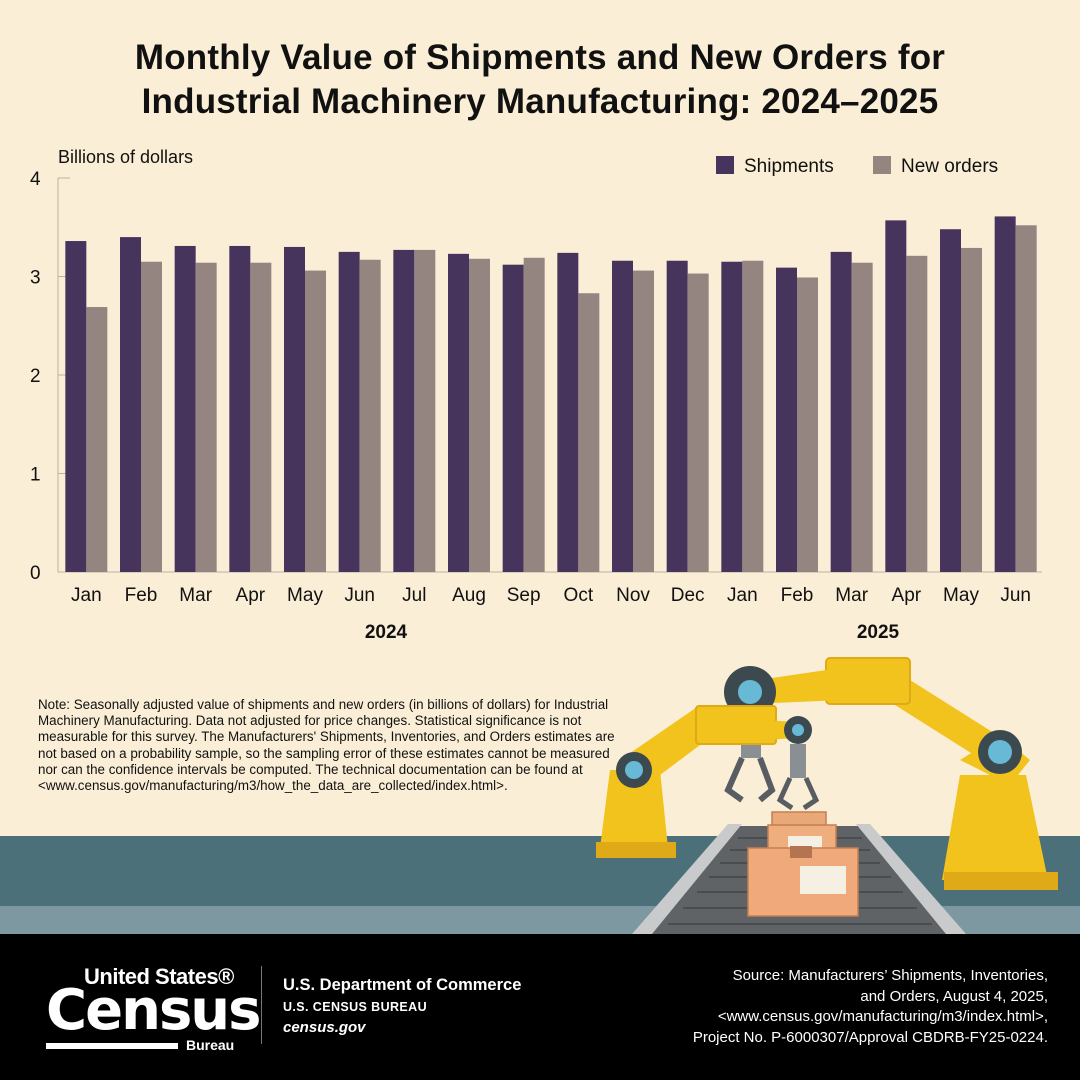 This screenshot has height=1080, width=1080. What do you see at coordinates (891, 773) in the screenshot?
I see `robot-arm-right` at bounding box center [891, 773].